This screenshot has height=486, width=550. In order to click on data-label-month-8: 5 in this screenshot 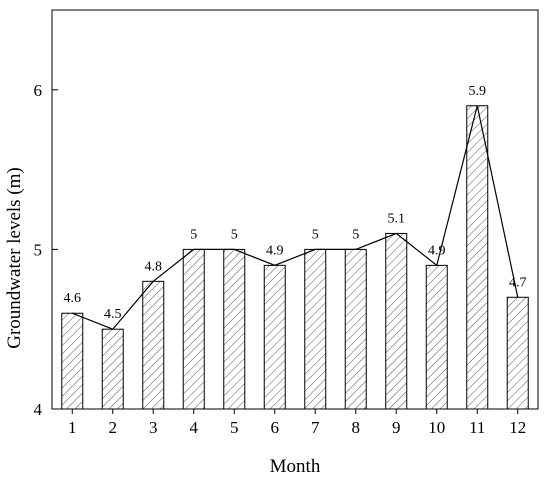, I will do `click(355, 234)`.